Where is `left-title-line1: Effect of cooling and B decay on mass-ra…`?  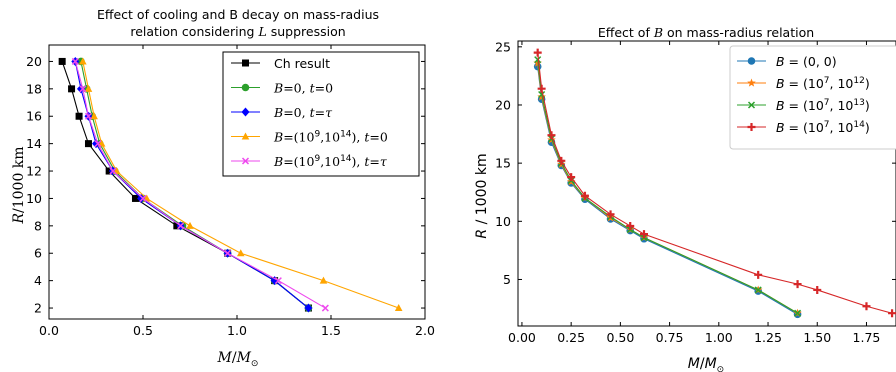 left-title-line1: Effect of cooling and B decay on mass-ra… is located at coordinates (238, 14).